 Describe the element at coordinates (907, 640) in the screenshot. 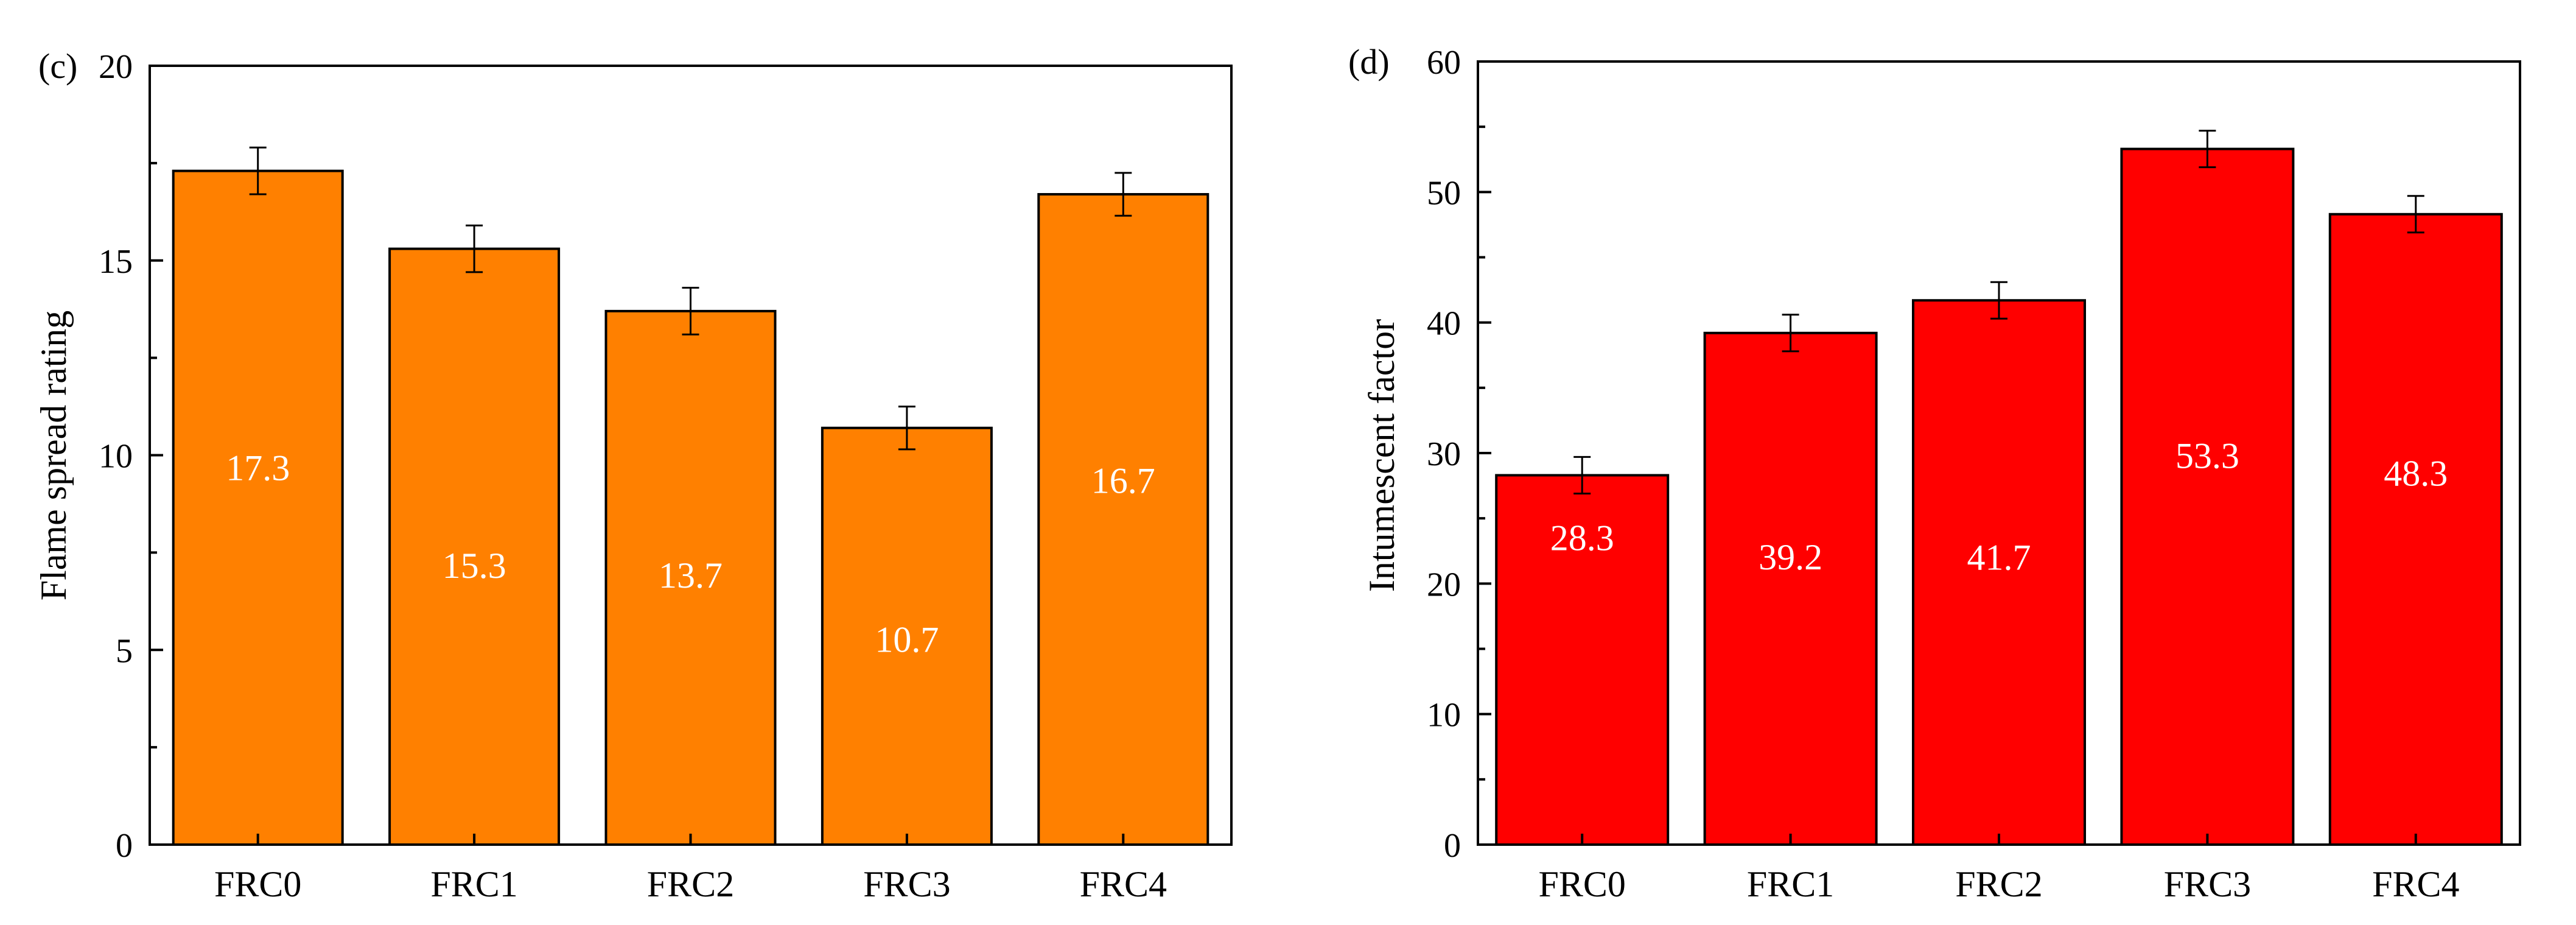

I see `data-label: 10.7` at that location.